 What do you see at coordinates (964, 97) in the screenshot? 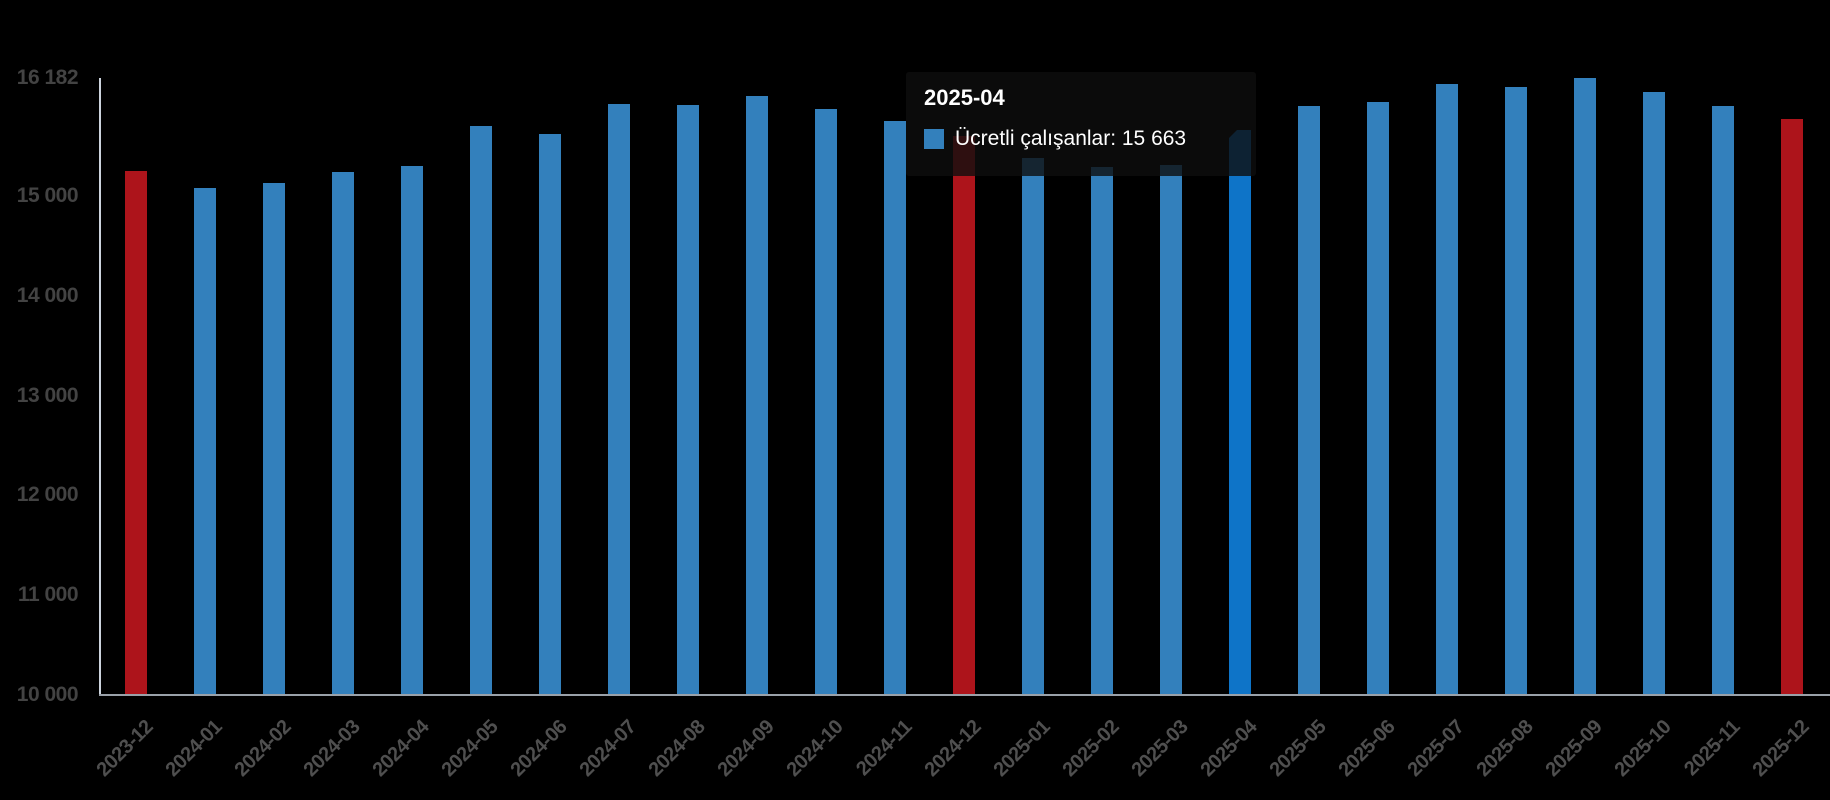
I see `tooltip-title: 2025-04` at bounding box center [964, 97].